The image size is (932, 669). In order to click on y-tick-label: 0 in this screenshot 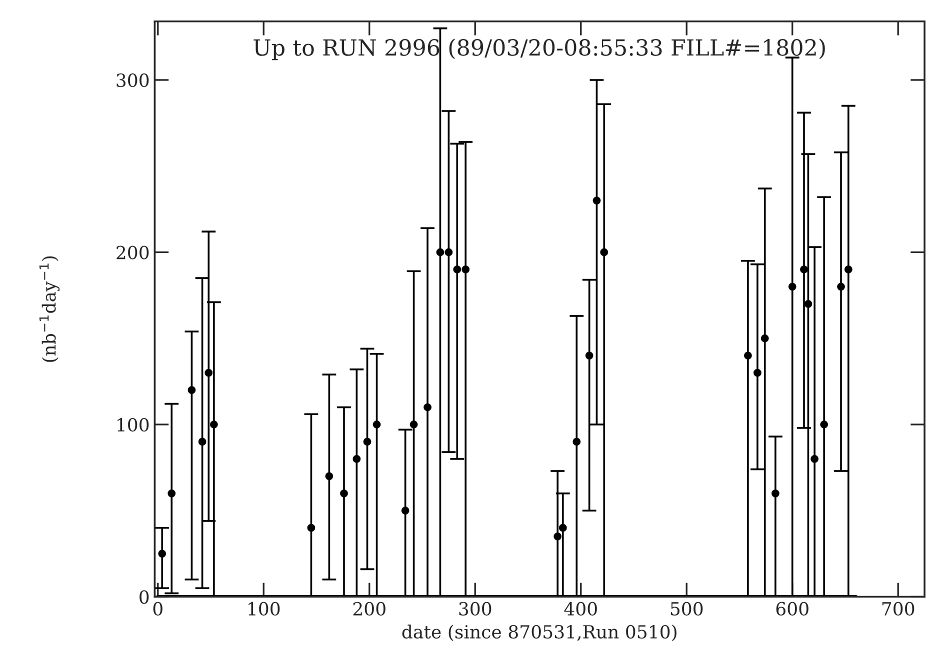, I will do `click(144, 597)`.